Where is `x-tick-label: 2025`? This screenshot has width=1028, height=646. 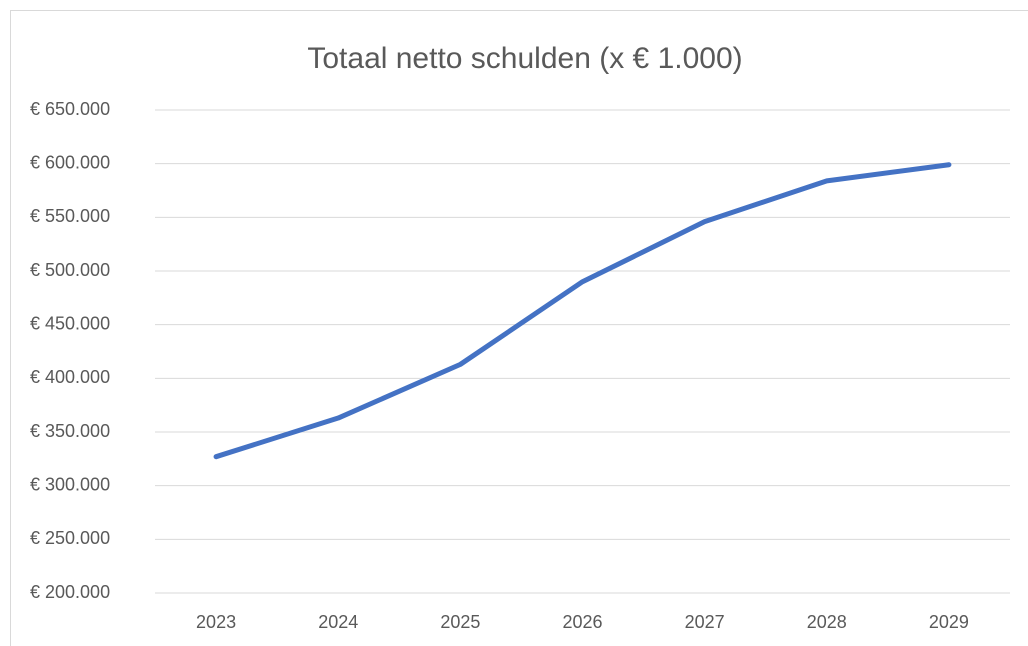
x-tick-label: 2025 is located at coordinates (460, 622).